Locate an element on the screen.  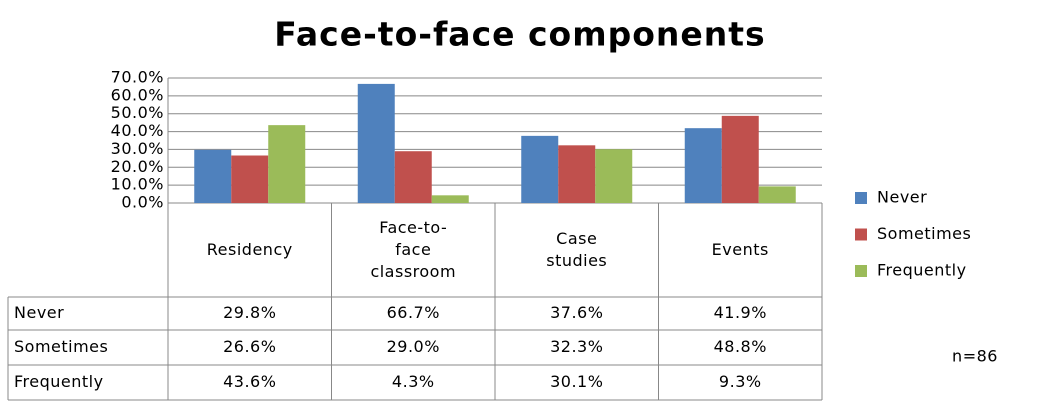
table-cell: 37.6% is located at coordinates (576, 312).